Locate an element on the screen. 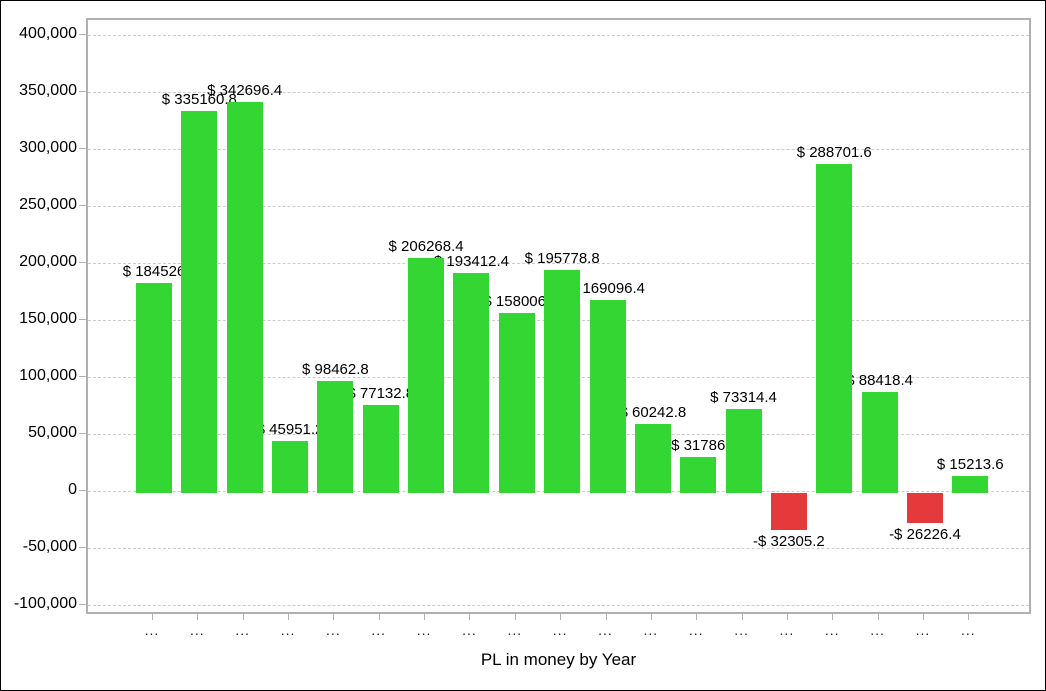 The width and height of the screenshot is (1046, 691). bar-value-label: $ 98462.8 is located at coordinates (335, 369).